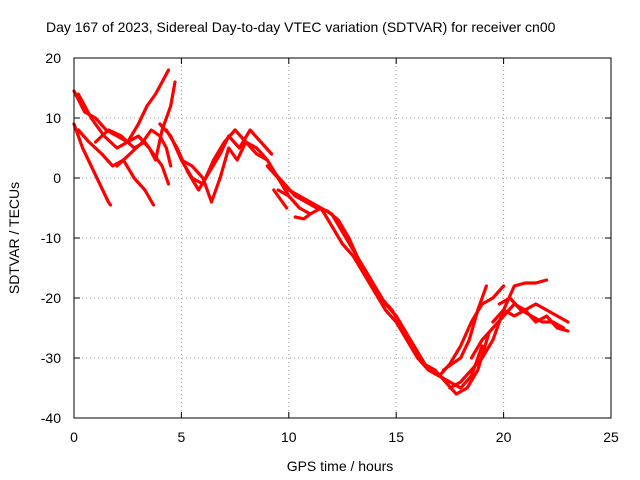 This screenshot has width=640, height=480. What do you see at coordinates (182, 437) in the screenshot?
I see `x-tick-label: 5` at bounding box center [182, 437].